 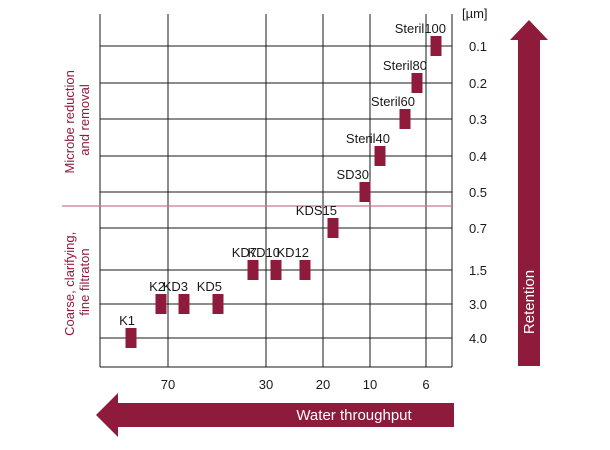 What do you see at coordinates (478, 338) in the screenshot?
I see `y-tick-label: 4.0` at bounding box center [478, 338].